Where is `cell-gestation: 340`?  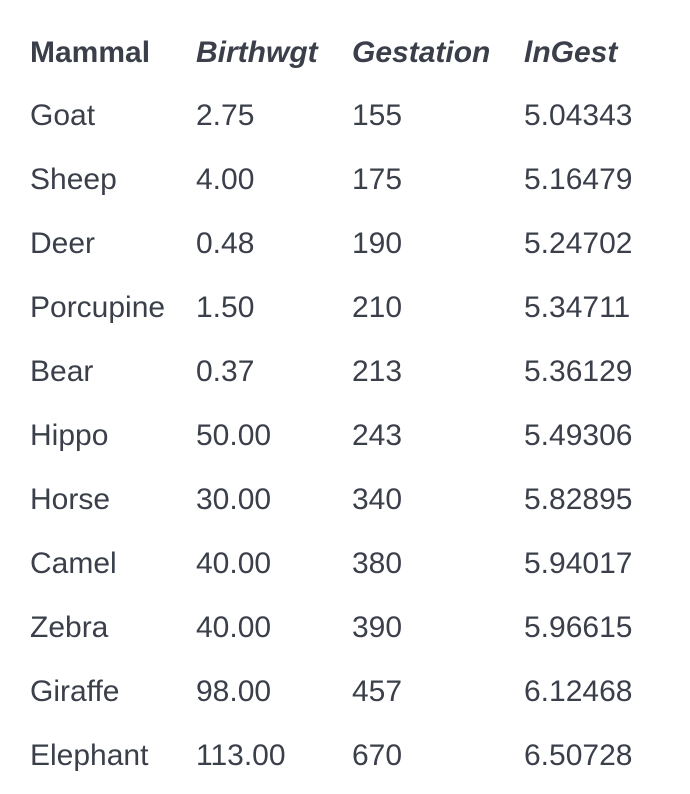
cell-gestation: 340 is located at coordinates (377, 499).